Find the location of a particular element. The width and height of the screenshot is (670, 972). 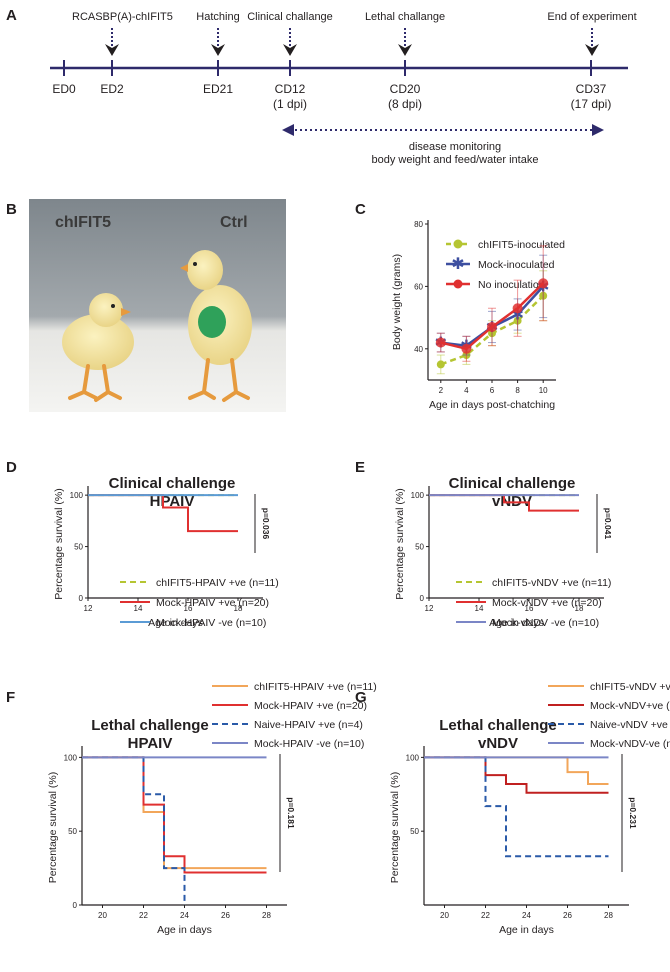

legend-label: chIFIT5-vNDV +ve (n=11) is located at coordinates (551, 583).